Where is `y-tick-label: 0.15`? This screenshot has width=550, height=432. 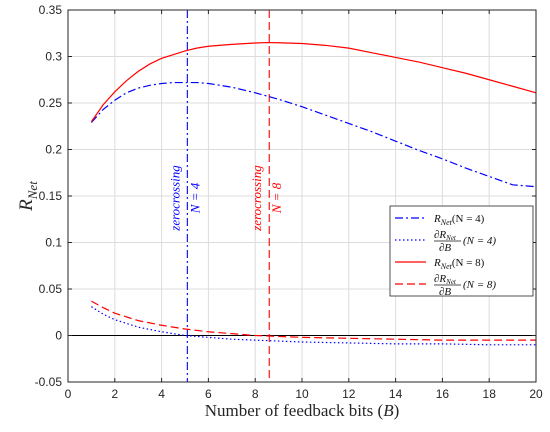
y-tick-label: 0.15 is located at coordinates (51, 196).